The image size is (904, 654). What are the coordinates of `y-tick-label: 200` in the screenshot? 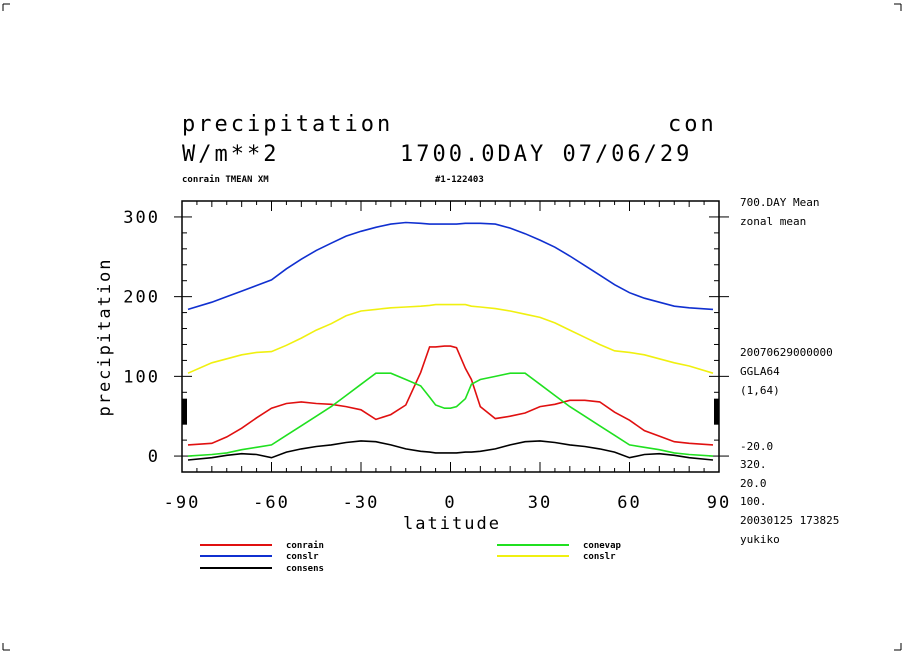 It's located at (141, 298).